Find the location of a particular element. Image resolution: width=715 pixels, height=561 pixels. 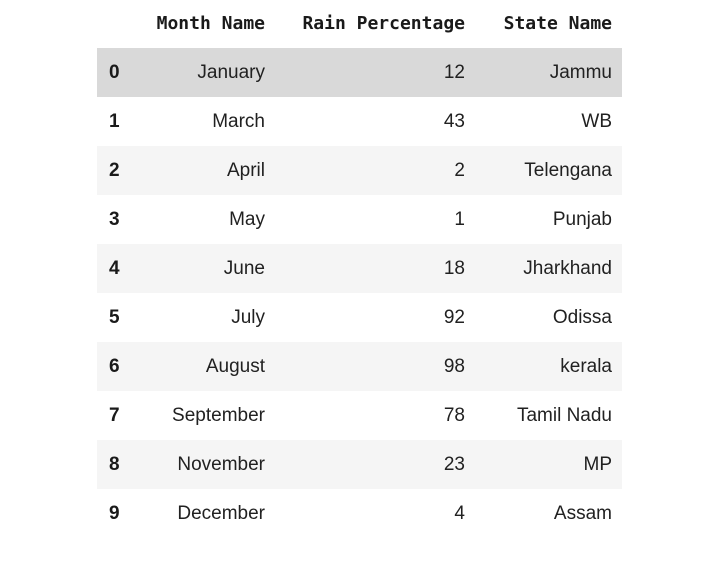

month-cell: April is located at coordinates (205, 170).